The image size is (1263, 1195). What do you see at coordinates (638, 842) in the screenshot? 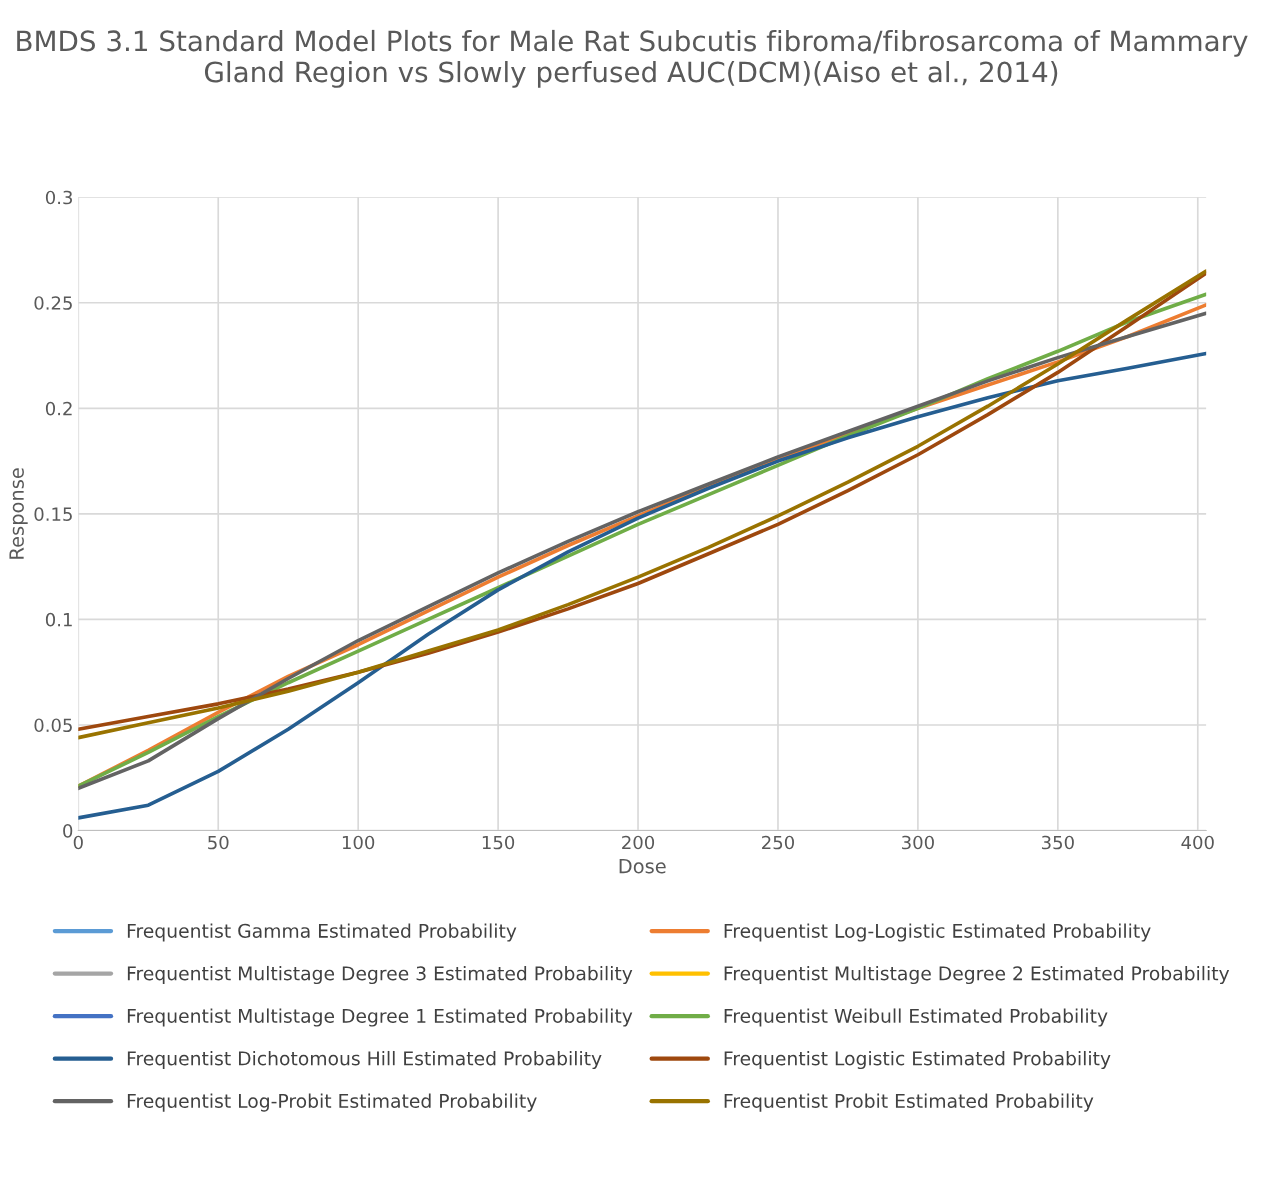
I see `x-tick-label: 200` at bounding box center [638, 842].